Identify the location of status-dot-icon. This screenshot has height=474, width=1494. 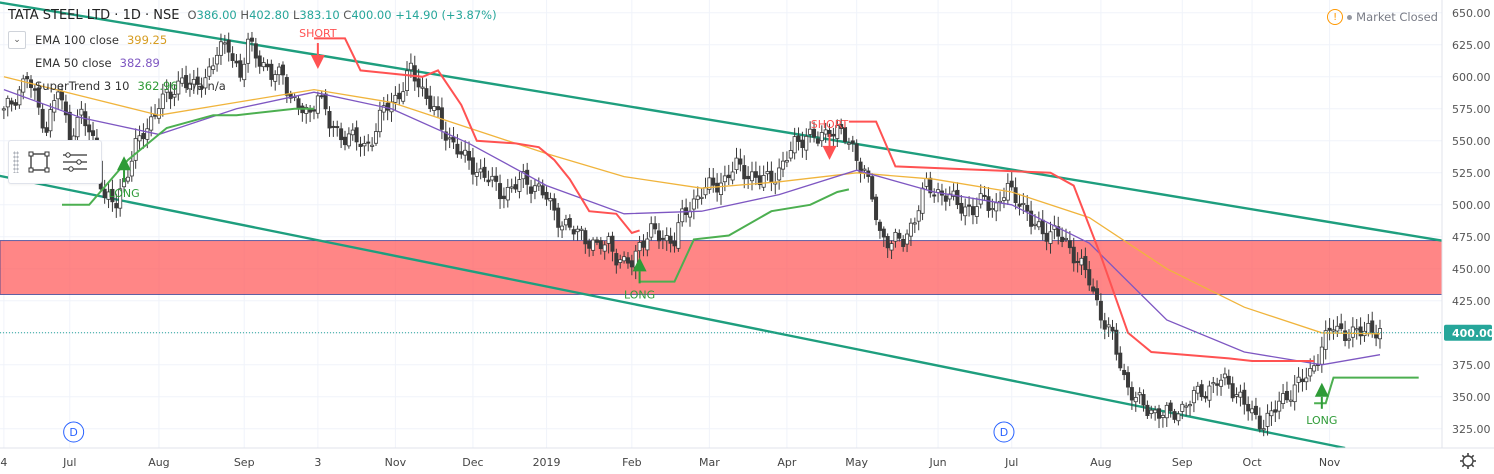
(1350, 17).